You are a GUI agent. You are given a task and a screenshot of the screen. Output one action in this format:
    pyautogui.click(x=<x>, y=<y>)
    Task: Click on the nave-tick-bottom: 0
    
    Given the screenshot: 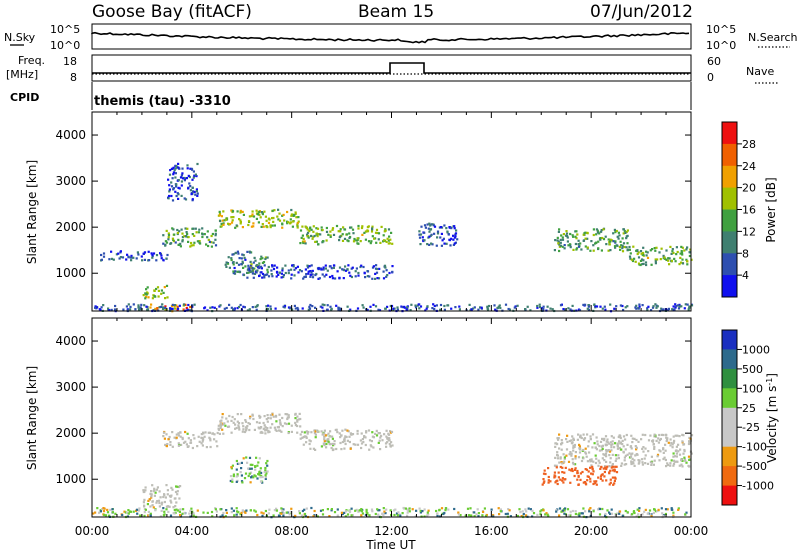 What is the action you would take?
    pyautogui.click(x=710, y=77)
    